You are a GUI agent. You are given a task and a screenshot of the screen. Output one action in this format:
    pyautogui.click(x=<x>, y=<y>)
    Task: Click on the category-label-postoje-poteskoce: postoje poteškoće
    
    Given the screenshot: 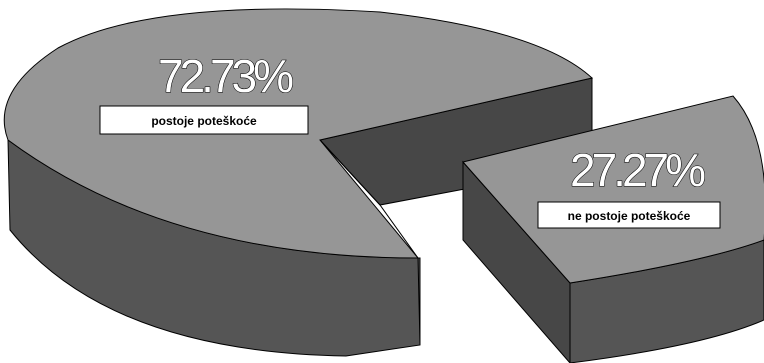 What is the action you would take?
    pyautogui.click(x=204, y=121)
    